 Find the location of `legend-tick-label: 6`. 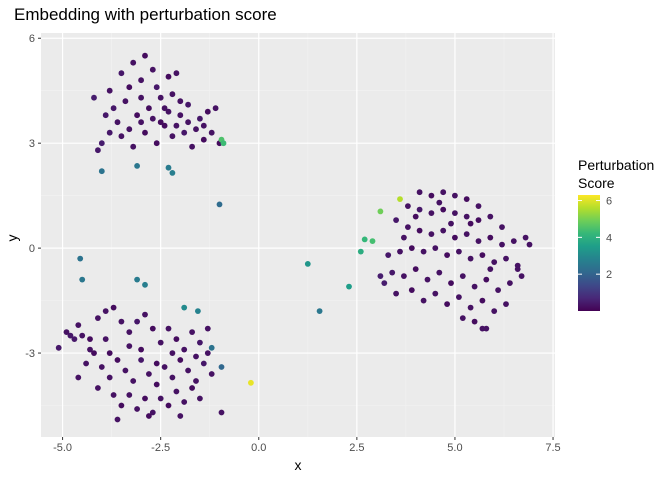

legend-tick-label: 6 is located at coordinates (609, 202).